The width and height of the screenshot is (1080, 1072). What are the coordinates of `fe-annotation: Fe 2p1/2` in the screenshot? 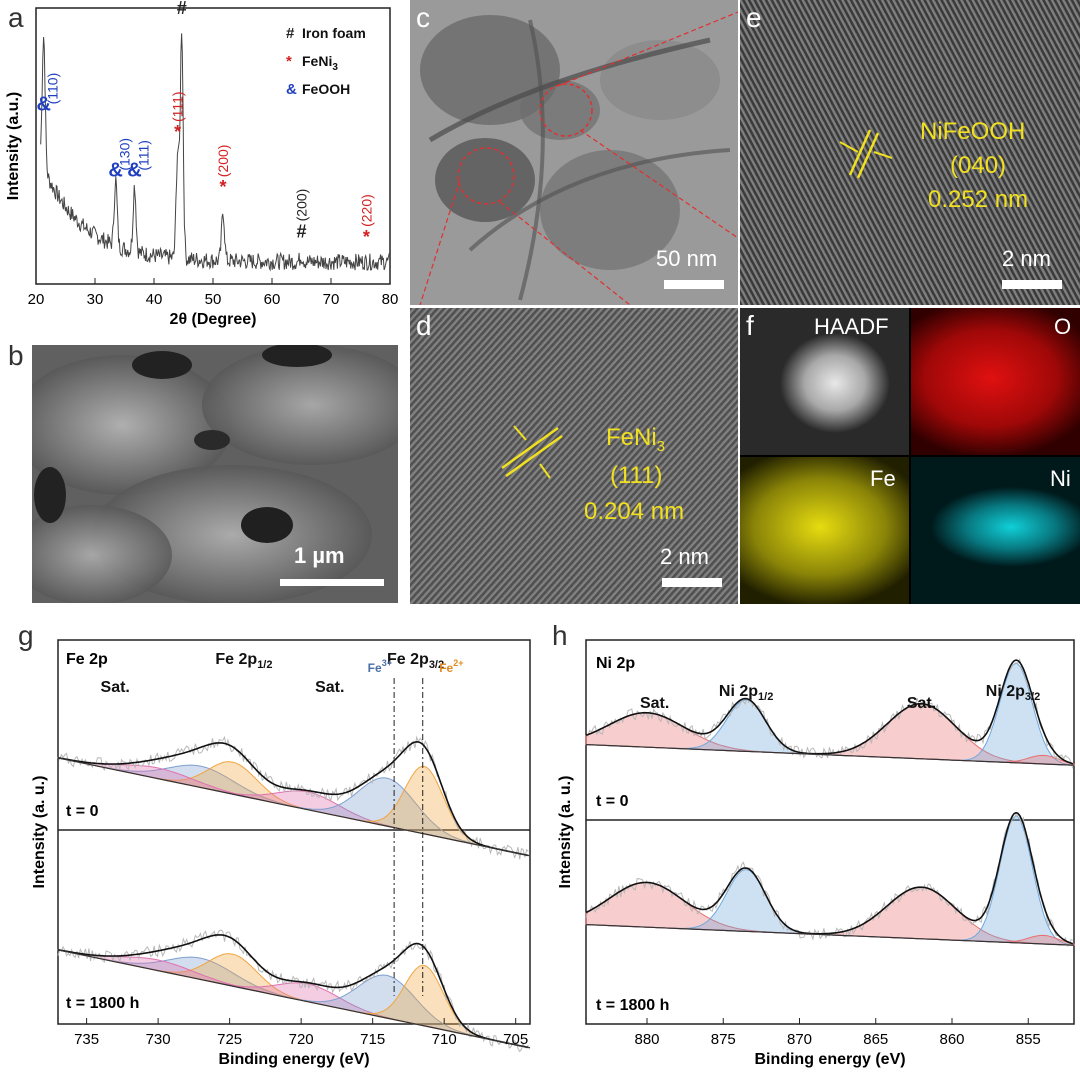 It's located at (243, 661).